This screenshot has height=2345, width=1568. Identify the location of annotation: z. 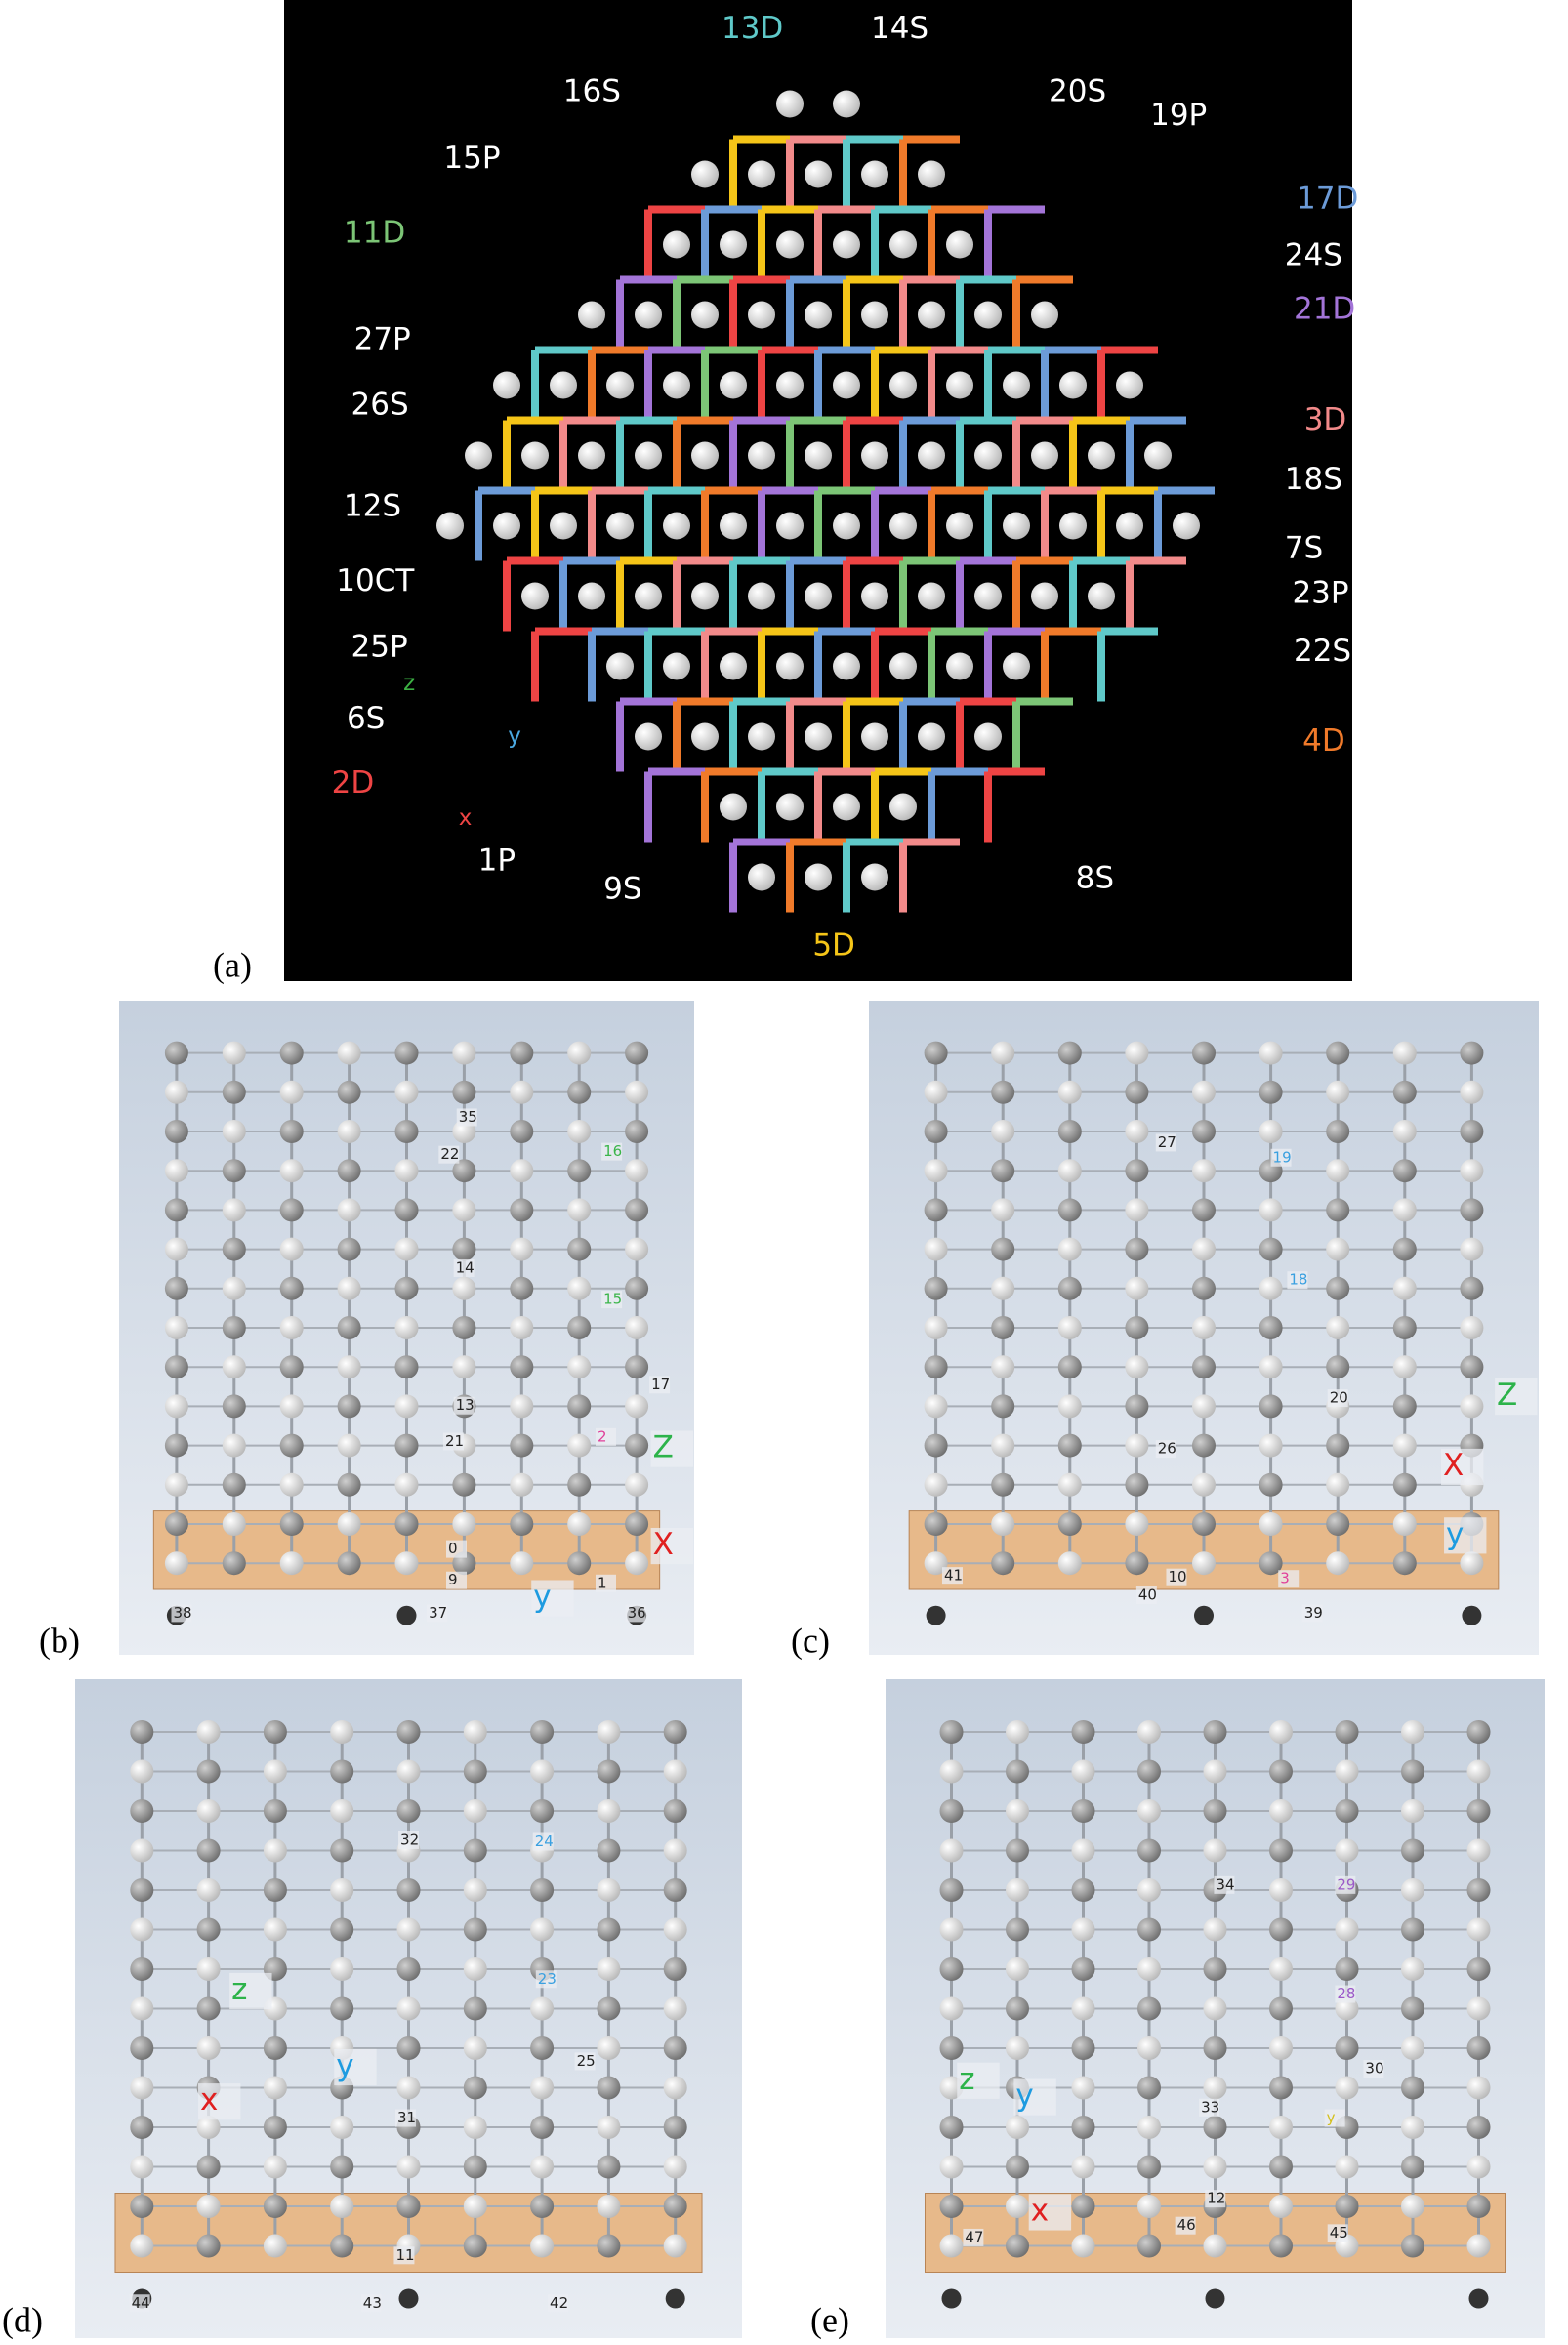
(409, 683).